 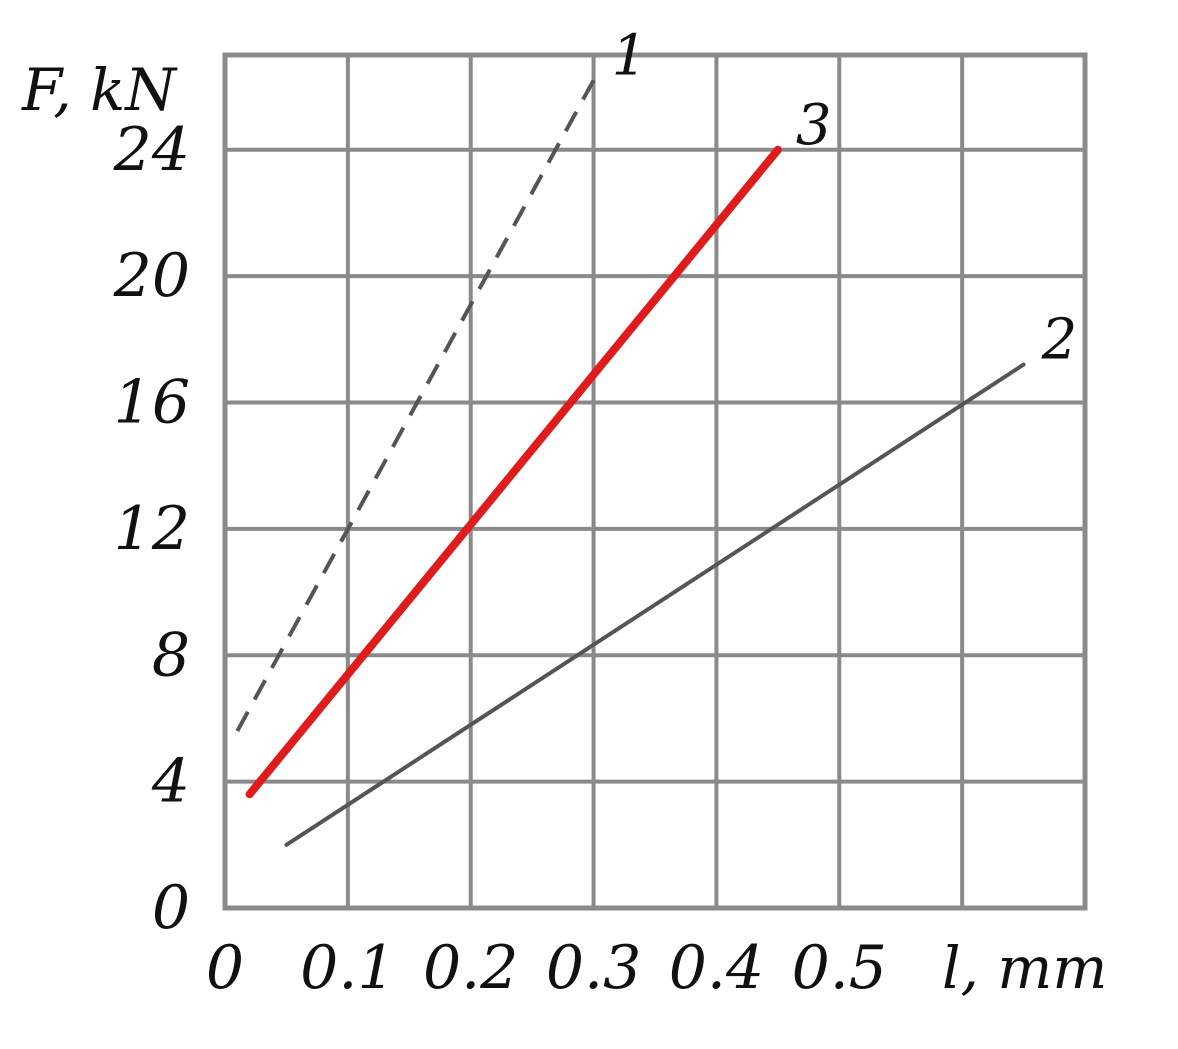 I want to click on series-label-2: 2, so click(x=1059, y=340).